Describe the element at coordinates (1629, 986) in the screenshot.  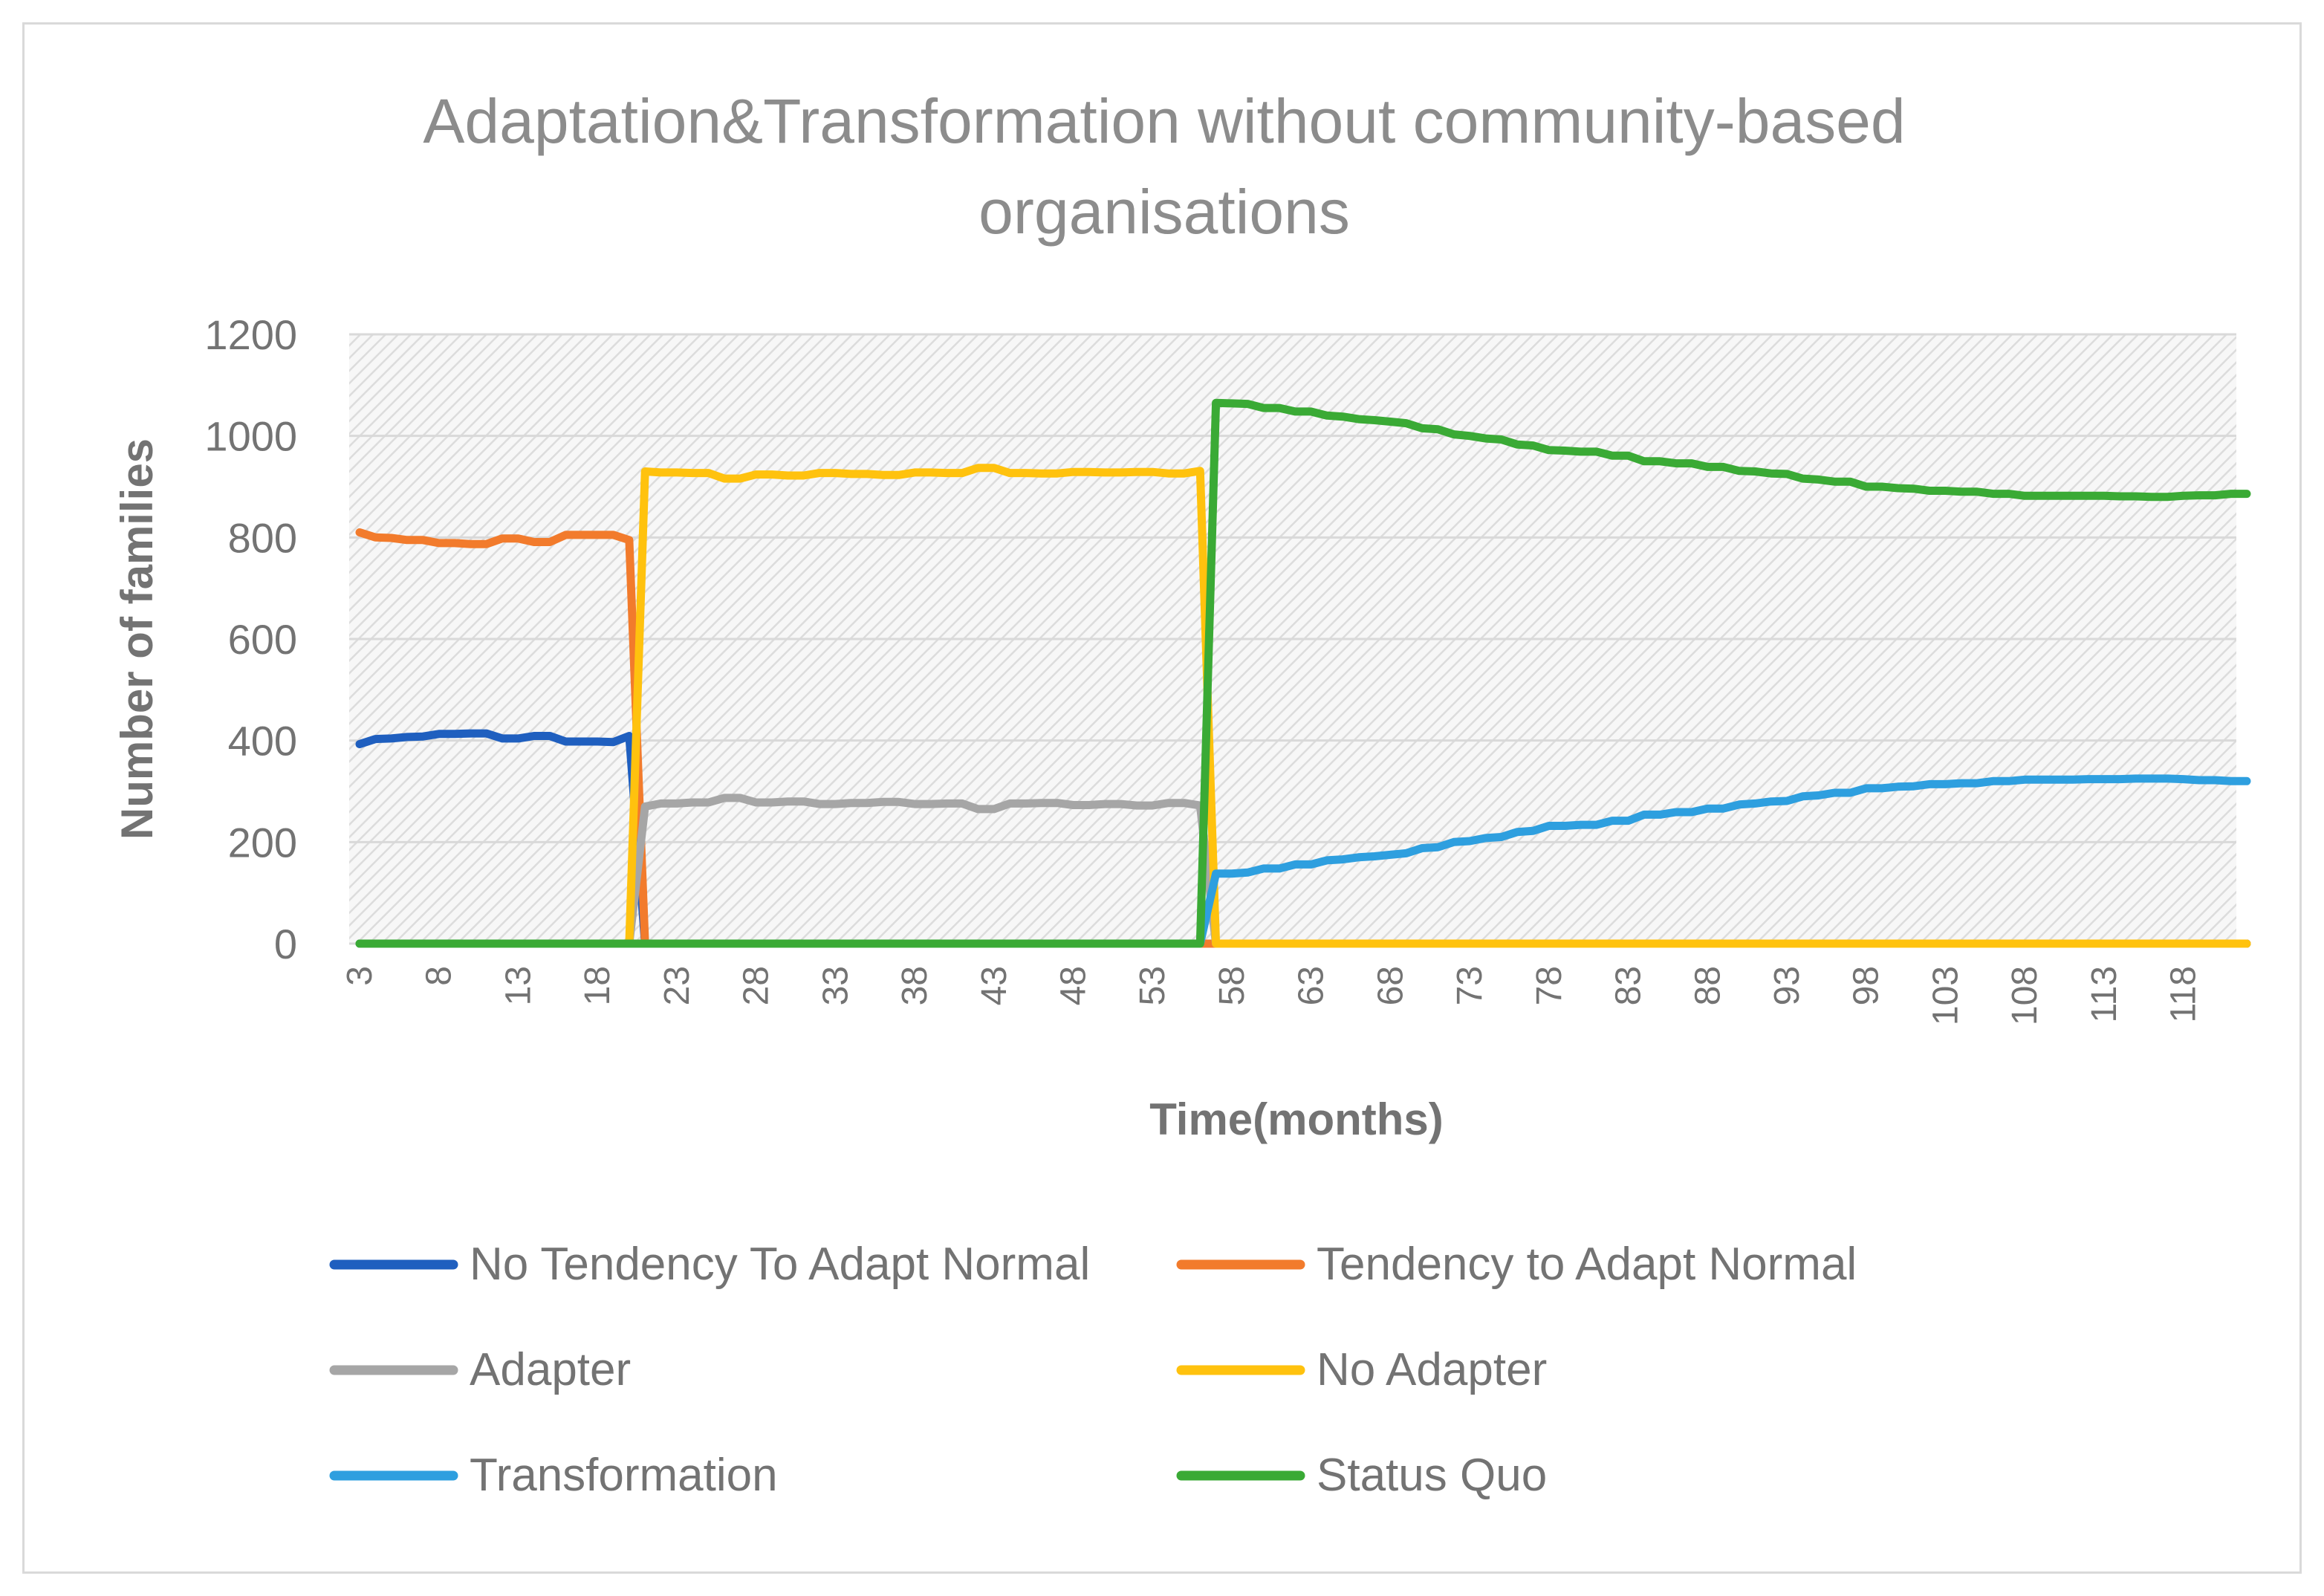
I see `x-tick-label: 83` at that location.